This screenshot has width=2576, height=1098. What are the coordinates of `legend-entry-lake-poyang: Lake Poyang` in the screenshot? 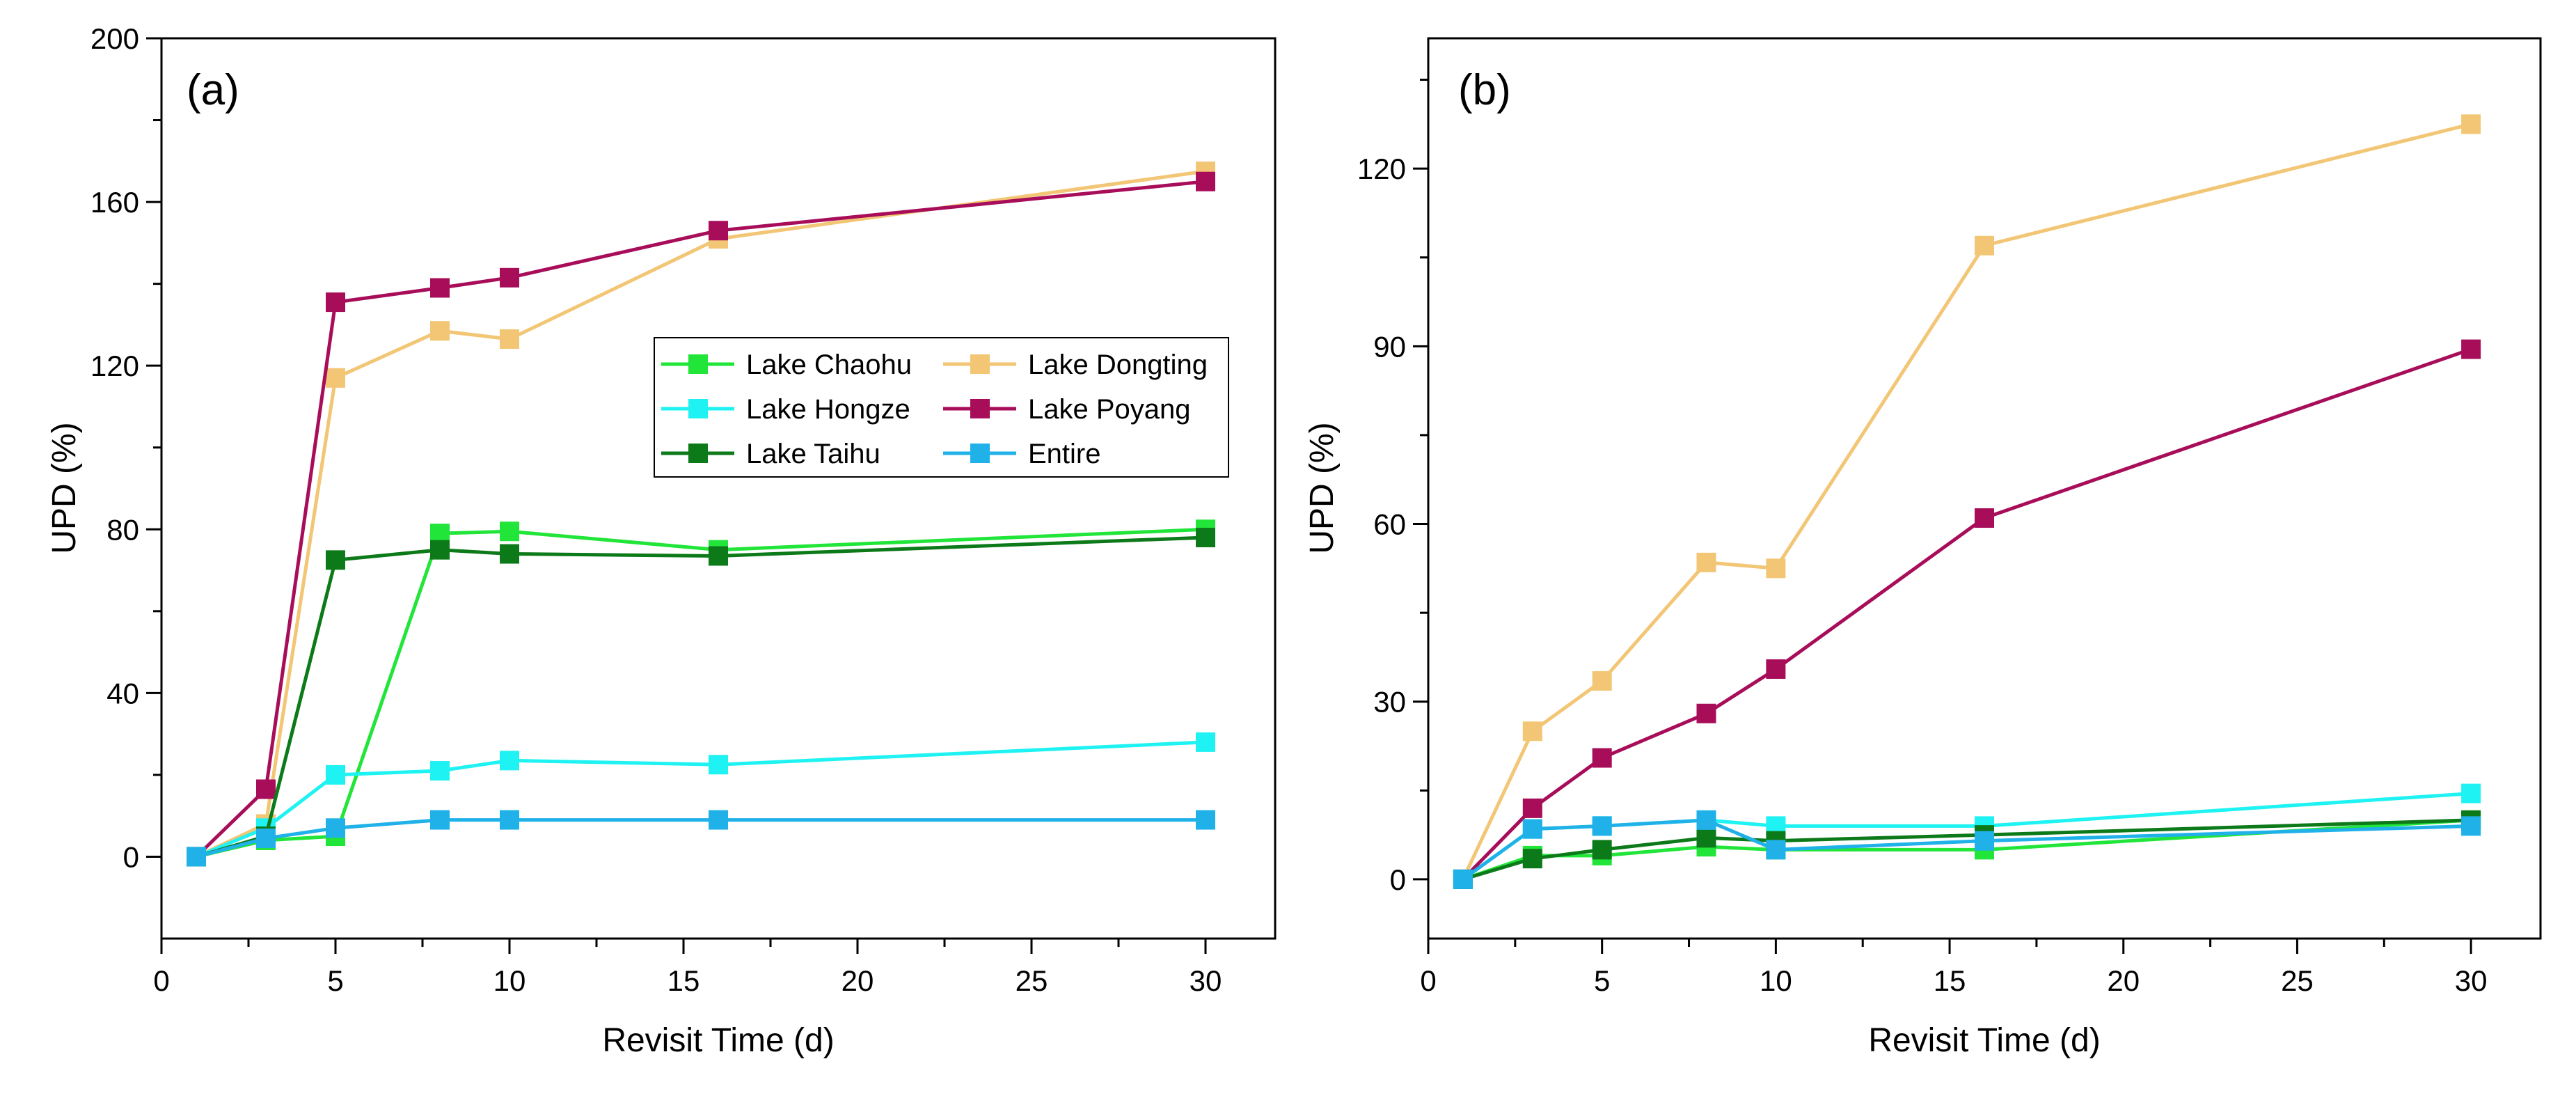 It's located at (1067, 409).